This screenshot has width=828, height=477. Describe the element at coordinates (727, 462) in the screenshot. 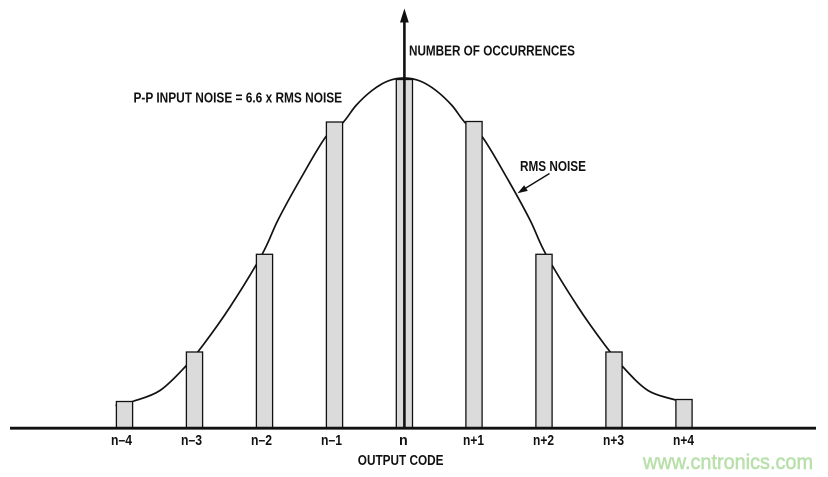

I see `svg-text: www.cntronics.com` at that location.